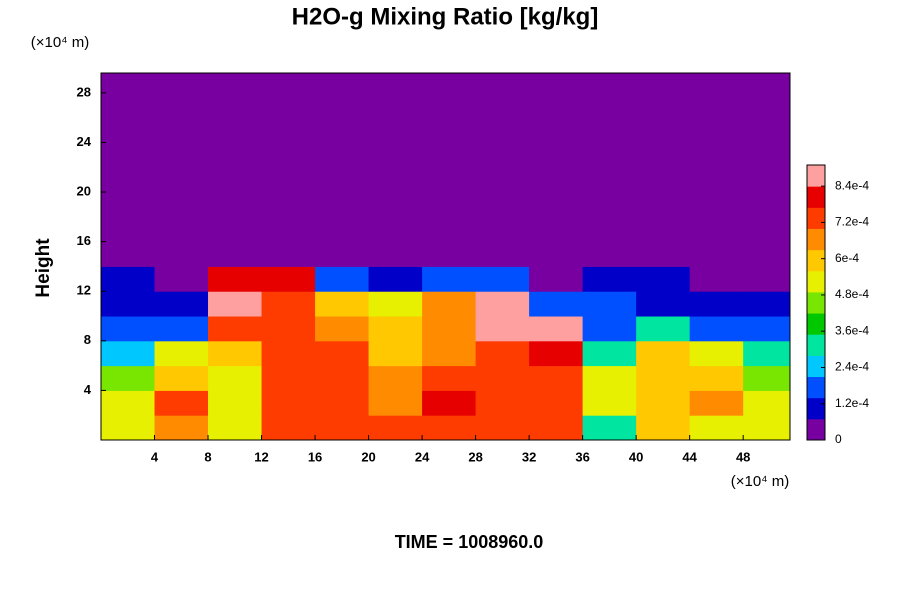  I want to click on x-tick-label: 16, so click(315, 456).